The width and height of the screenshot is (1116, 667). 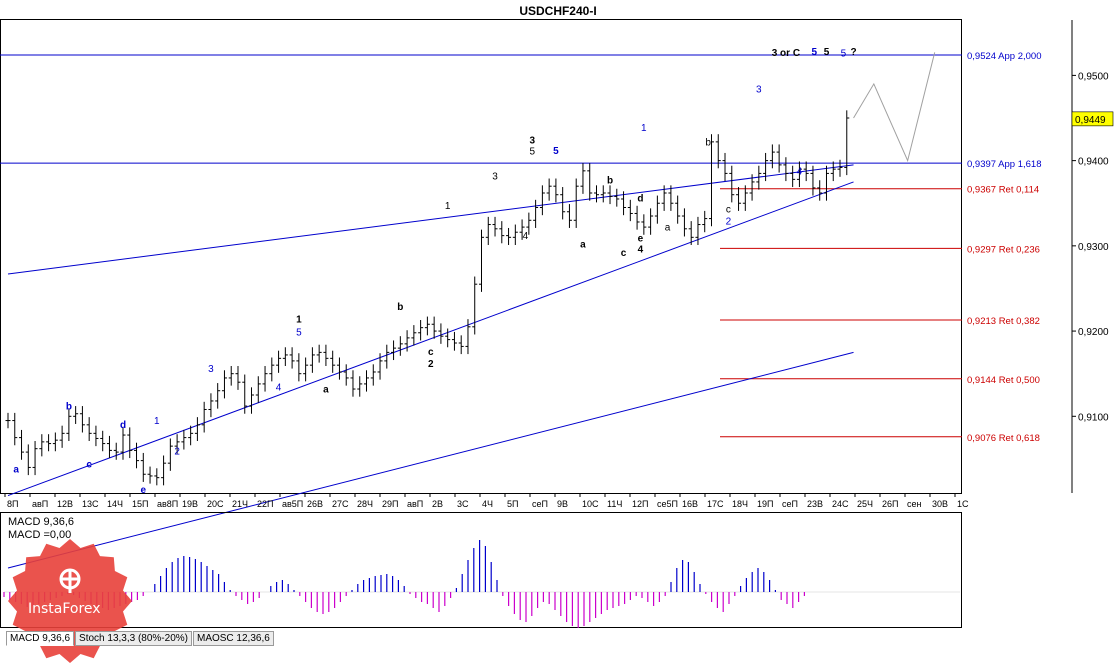 What do you see at coordinates (1004, 164) in the screenshot?
I see `level-label: 0,9397 App 1,618` at bounding box center [1004, 164].